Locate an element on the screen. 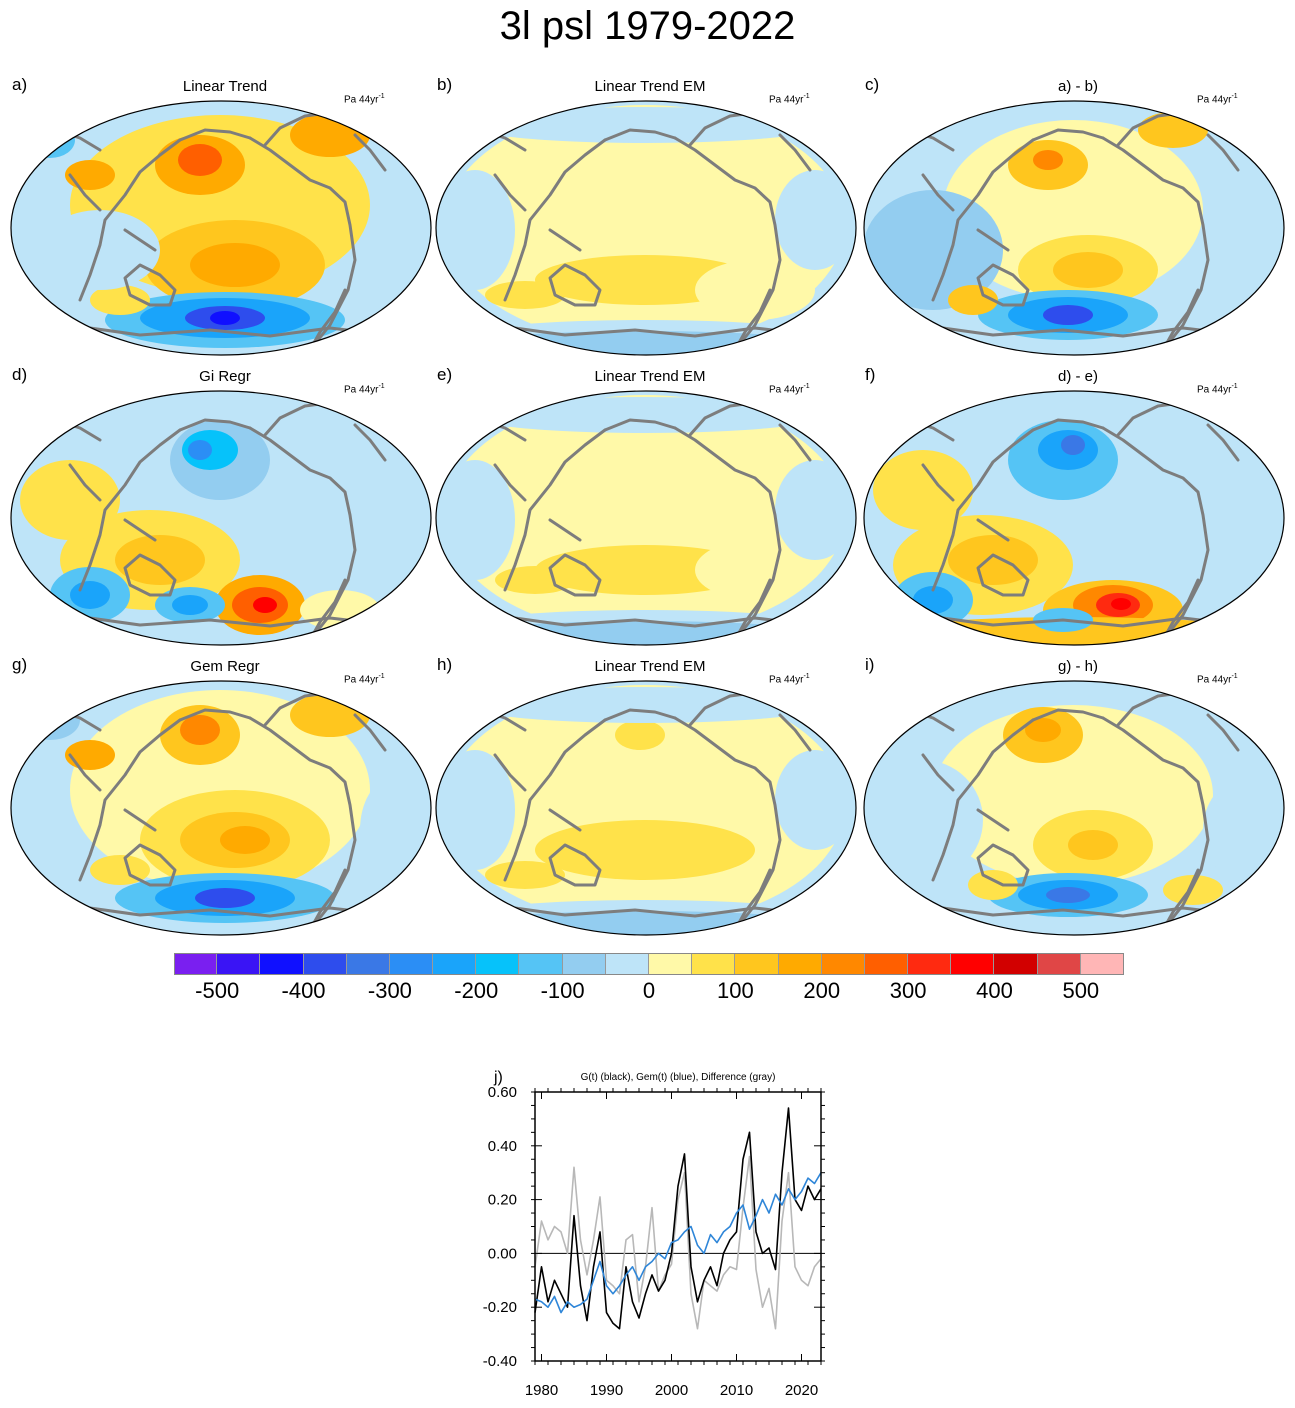 This screenshot has height=1408, width=1295. map-panel: d) Gi Regr Pa 44yr-1 is located at coordinates (225, 505).